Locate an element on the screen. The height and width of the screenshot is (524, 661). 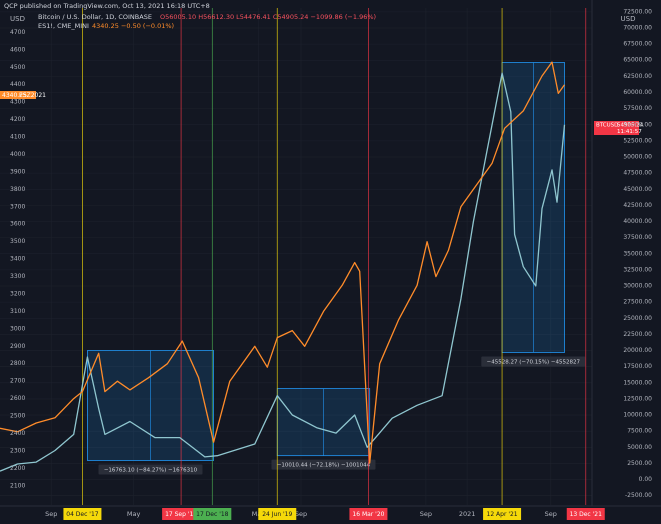
y2-tick-label: 62500.00 is located at coordinates (637, 76).